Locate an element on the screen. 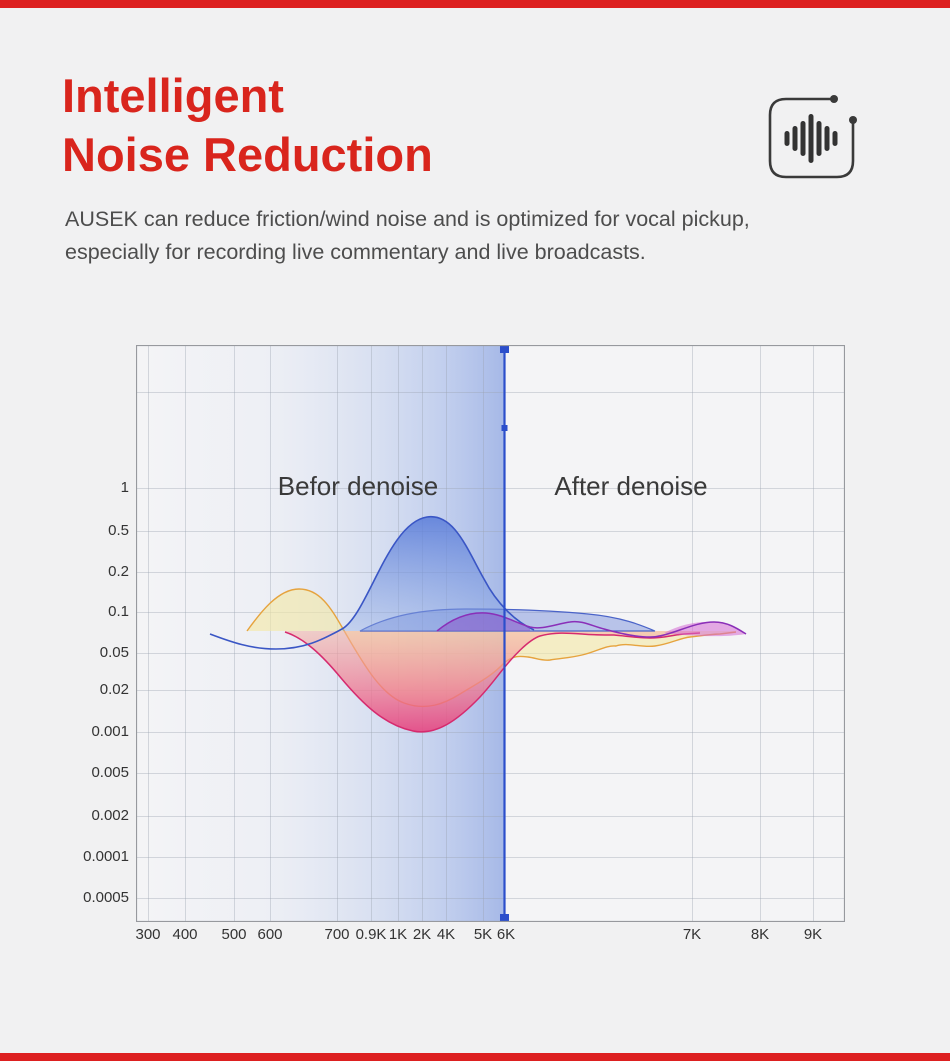 Image resolution: width=950 pixels, height=1061 pixels. y-tick-label: 0.005 is located at coordinates (110, 772).